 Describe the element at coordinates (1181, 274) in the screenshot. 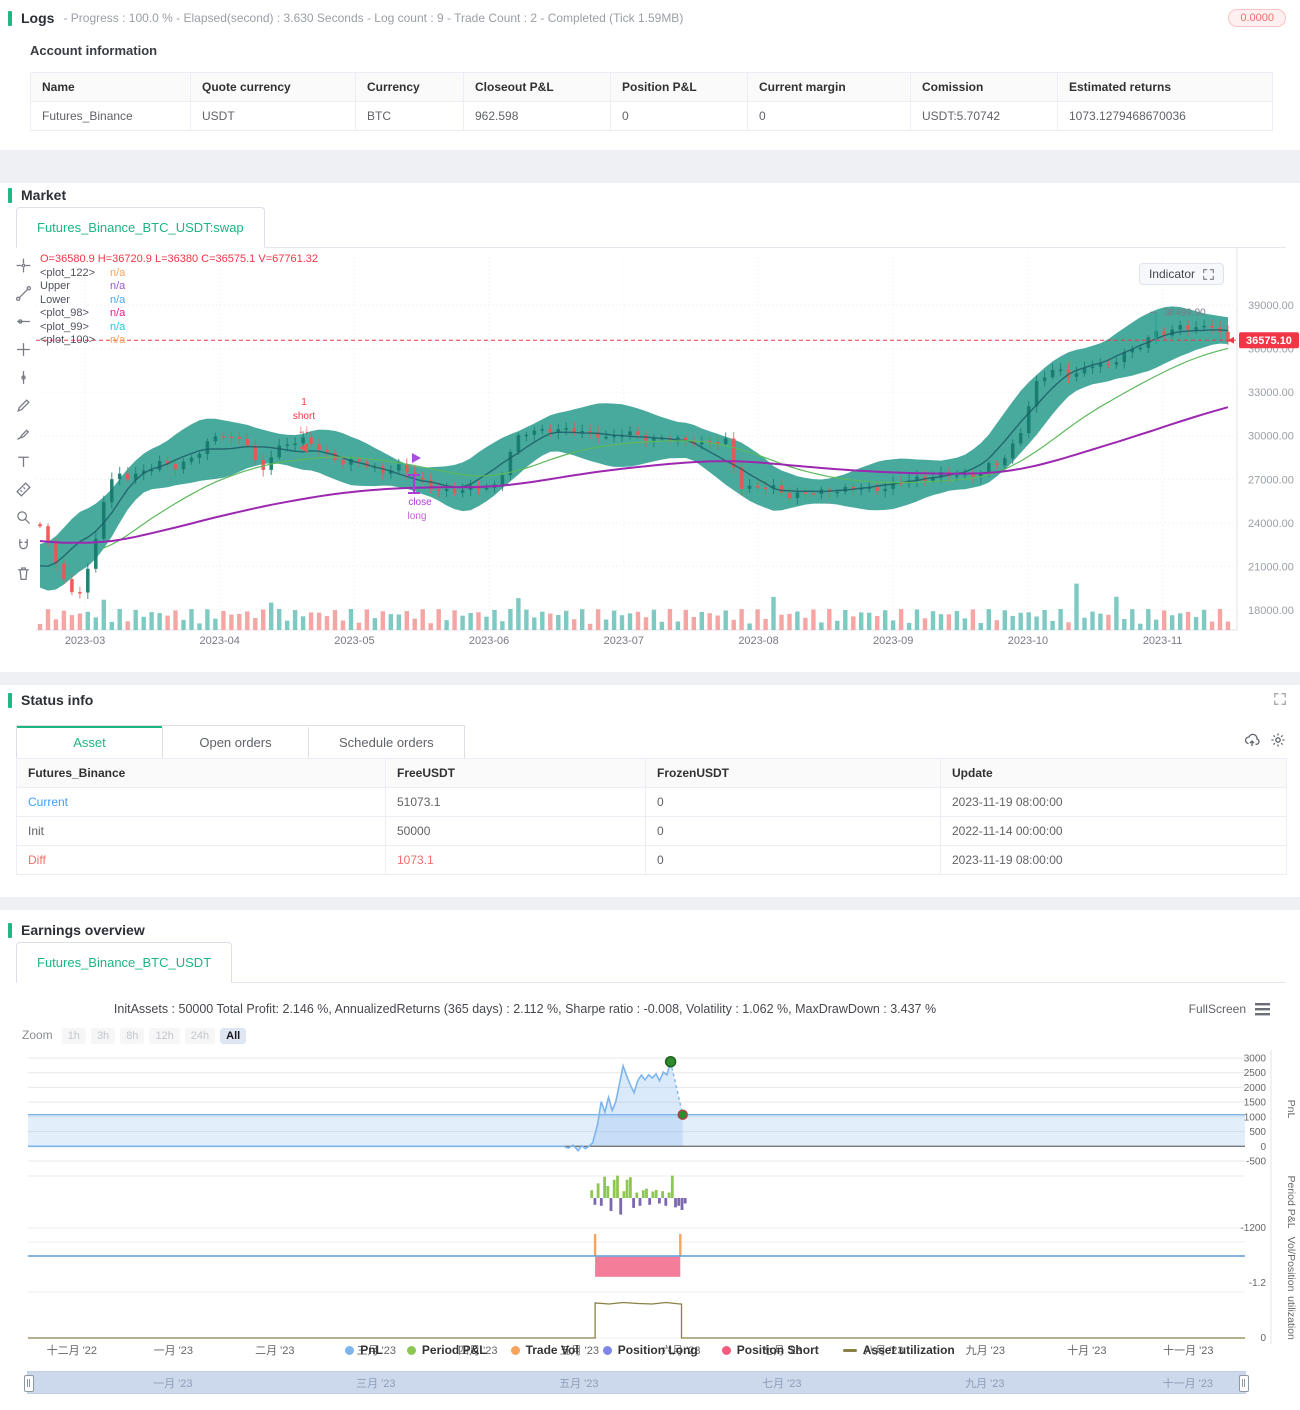

I see `indicator-button: Indicator` at that location.